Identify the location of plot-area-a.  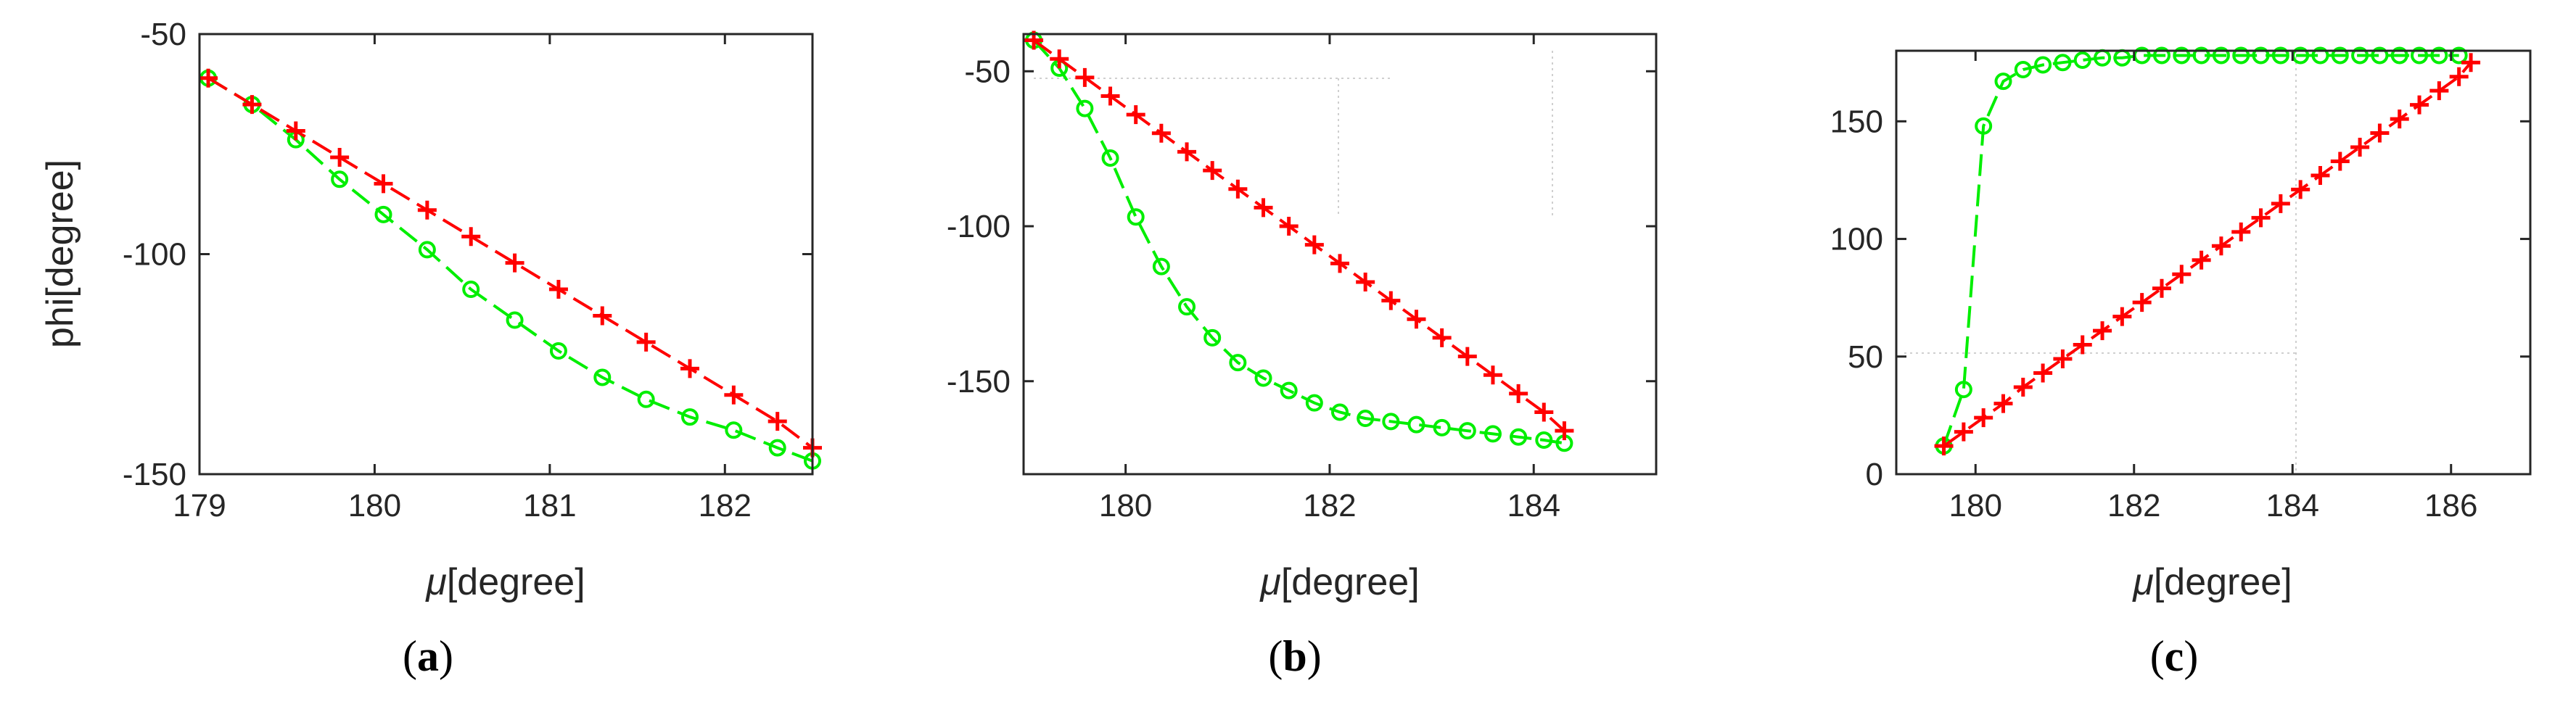
(510, 269).